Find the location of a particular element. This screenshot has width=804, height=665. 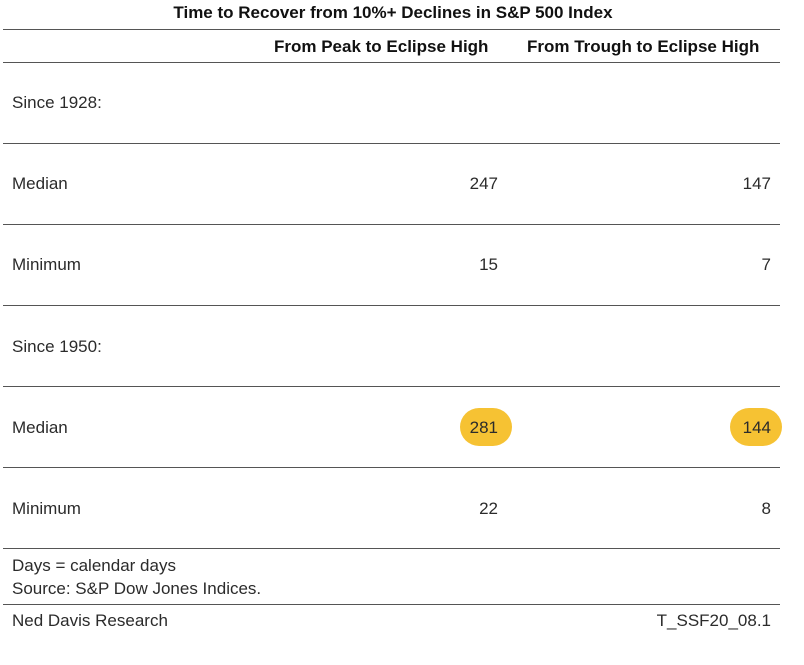

note-days: Days = calendar days is located at coordinates (94, 565).